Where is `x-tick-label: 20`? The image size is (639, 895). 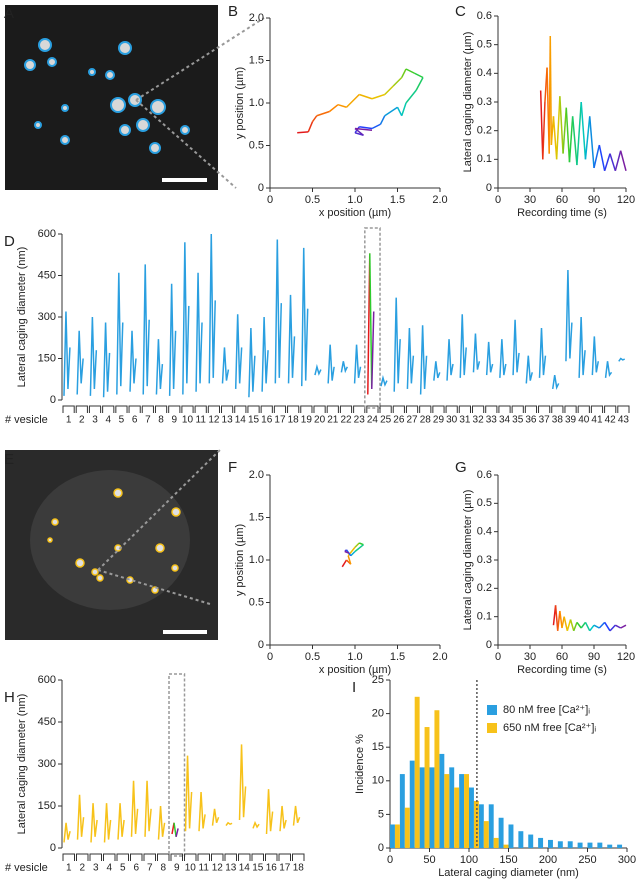
x-tick-label: 20 is located at coordinates (320, 420).